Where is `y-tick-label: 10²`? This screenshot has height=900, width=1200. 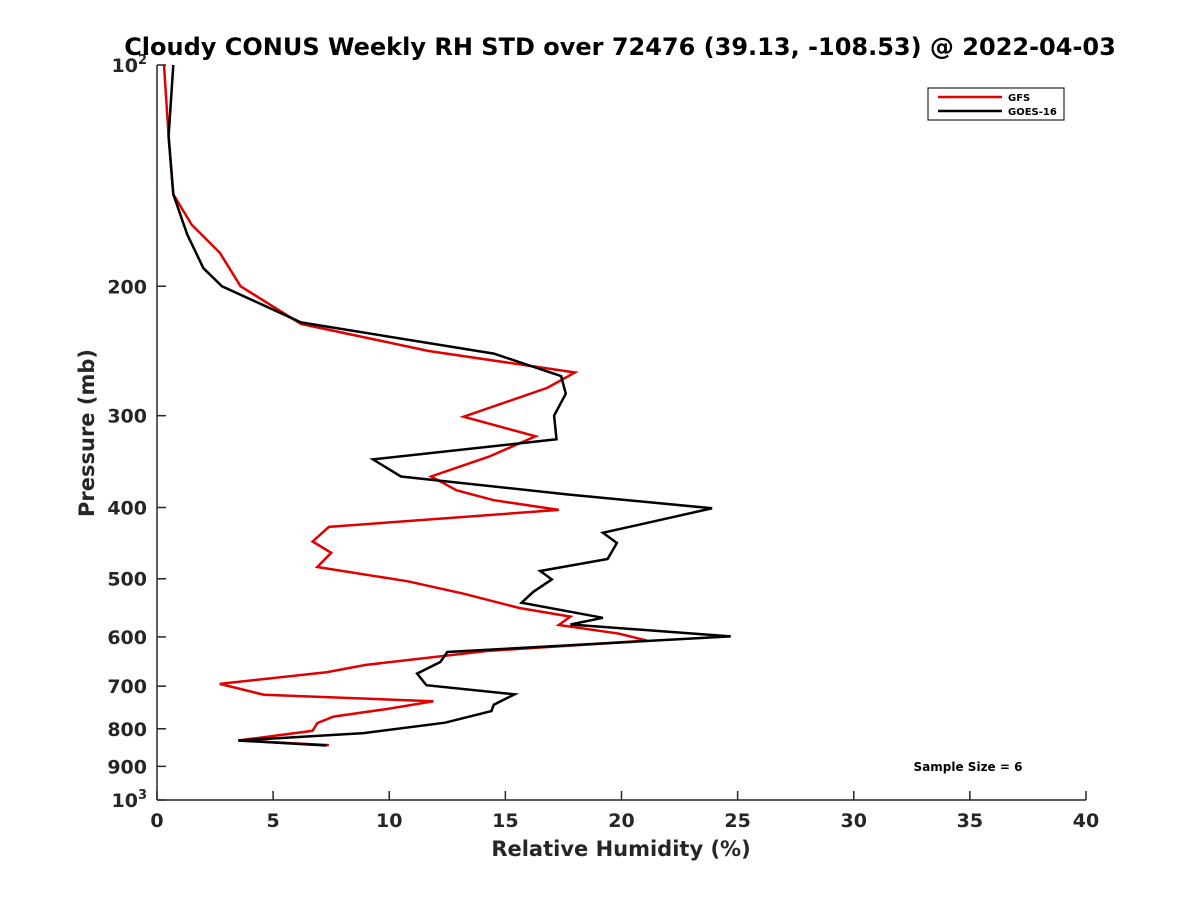 y-tick-label: 10² is located at coordinates (130, 65).